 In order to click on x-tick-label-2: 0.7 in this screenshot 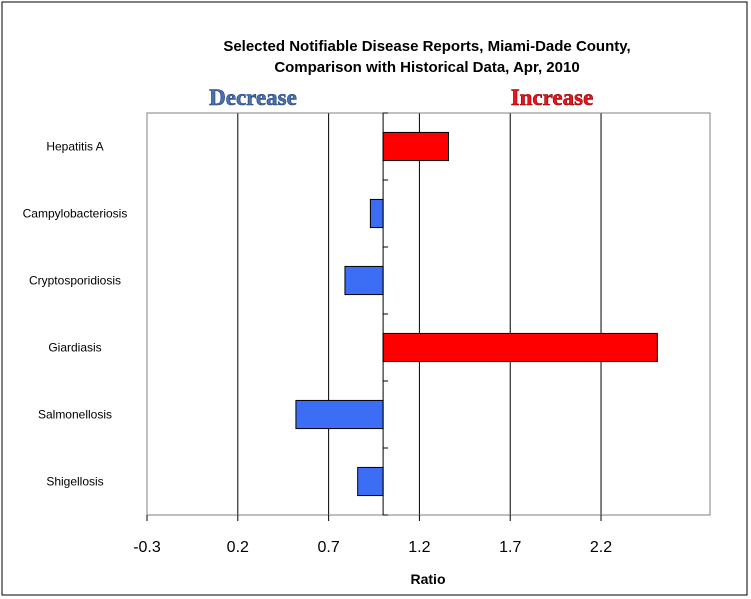, I will do `click(328, 547)`.